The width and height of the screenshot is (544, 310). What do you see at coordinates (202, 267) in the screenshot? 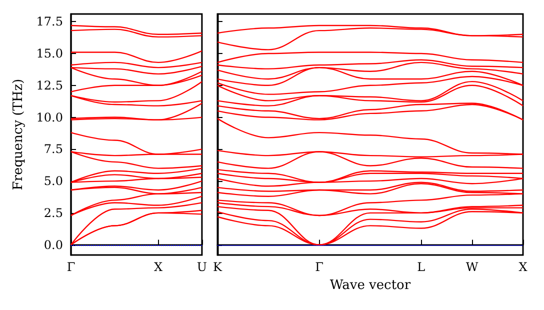
I see `x-tick-label: U` at bounding box center [202, 267].